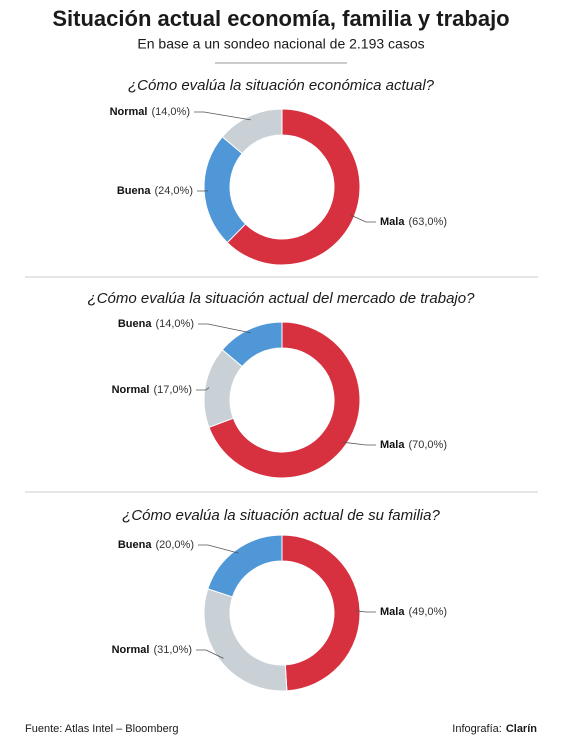 The height and width of the screenshot is (750, 562). I want to click on source: Fuente: Atlas Intel – Bloomberg, so click(101, 729).